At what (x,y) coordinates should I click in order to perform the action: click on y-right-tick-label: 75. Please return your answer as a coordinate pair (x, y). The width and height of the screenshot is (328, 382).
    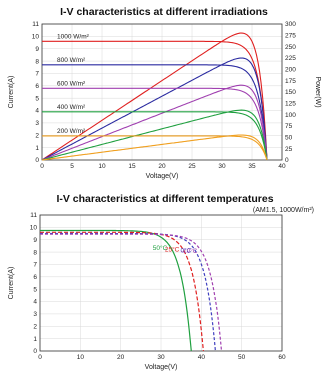
    Looking at the image, I should click on (289, 126).